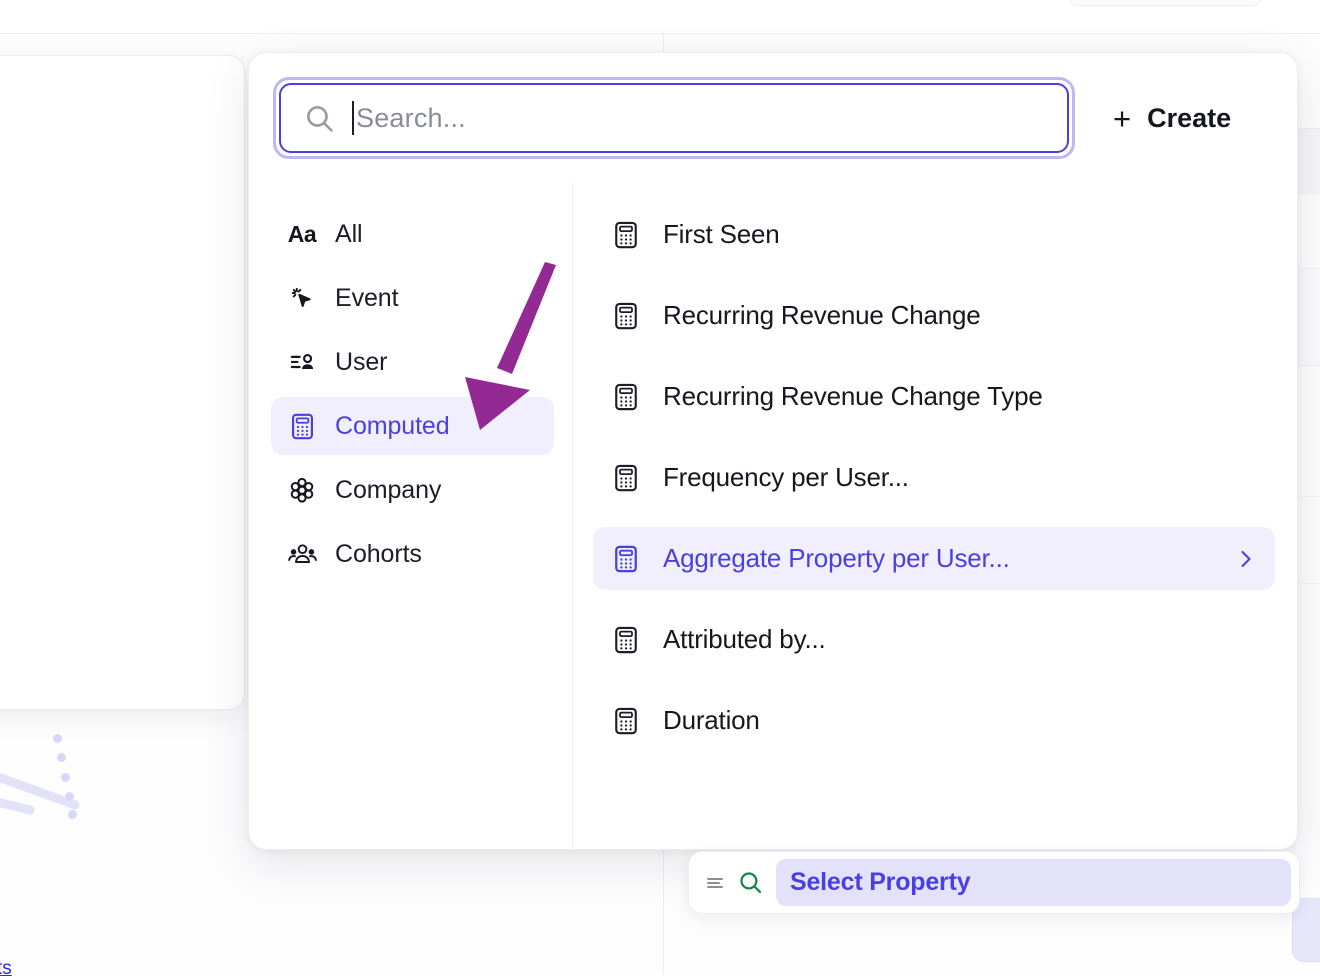 The width and height of the screenshot is (1320, 980). Describe the element at coordinates (934, 720) in the screenshot. I see `list-item: Duration` at that location.